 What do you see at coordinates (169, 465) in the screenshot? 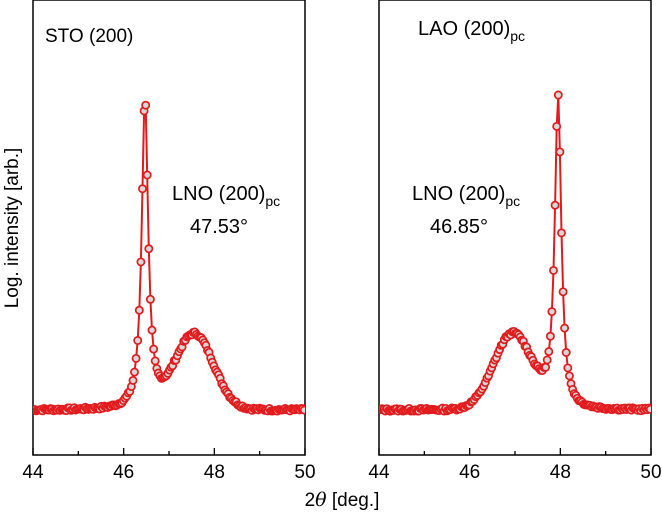
I see `panel-left-xticks: 44 46 48 50` at bounding box center [169, 465].